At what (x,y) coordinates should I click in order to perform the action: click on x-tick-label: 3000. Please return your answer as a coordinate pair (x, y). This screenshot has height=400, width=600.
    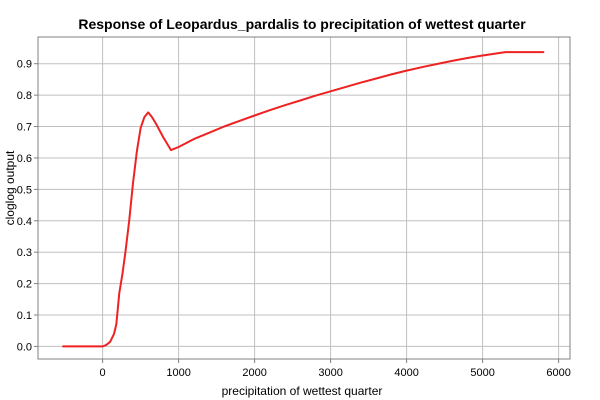
    Looking at the image, I should click on (330, 373).